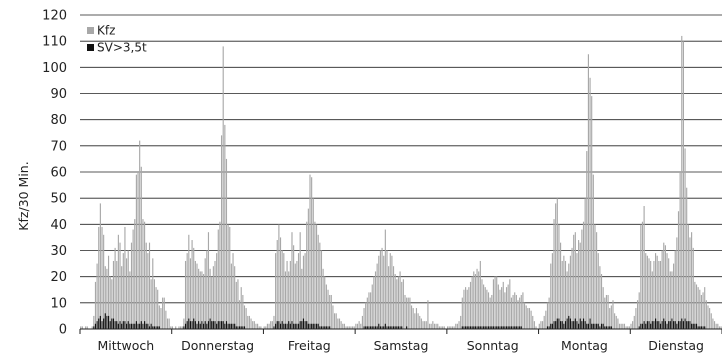 The image size is (722, 358). I want to click on y-tick-label: 110, so click(54, 42).